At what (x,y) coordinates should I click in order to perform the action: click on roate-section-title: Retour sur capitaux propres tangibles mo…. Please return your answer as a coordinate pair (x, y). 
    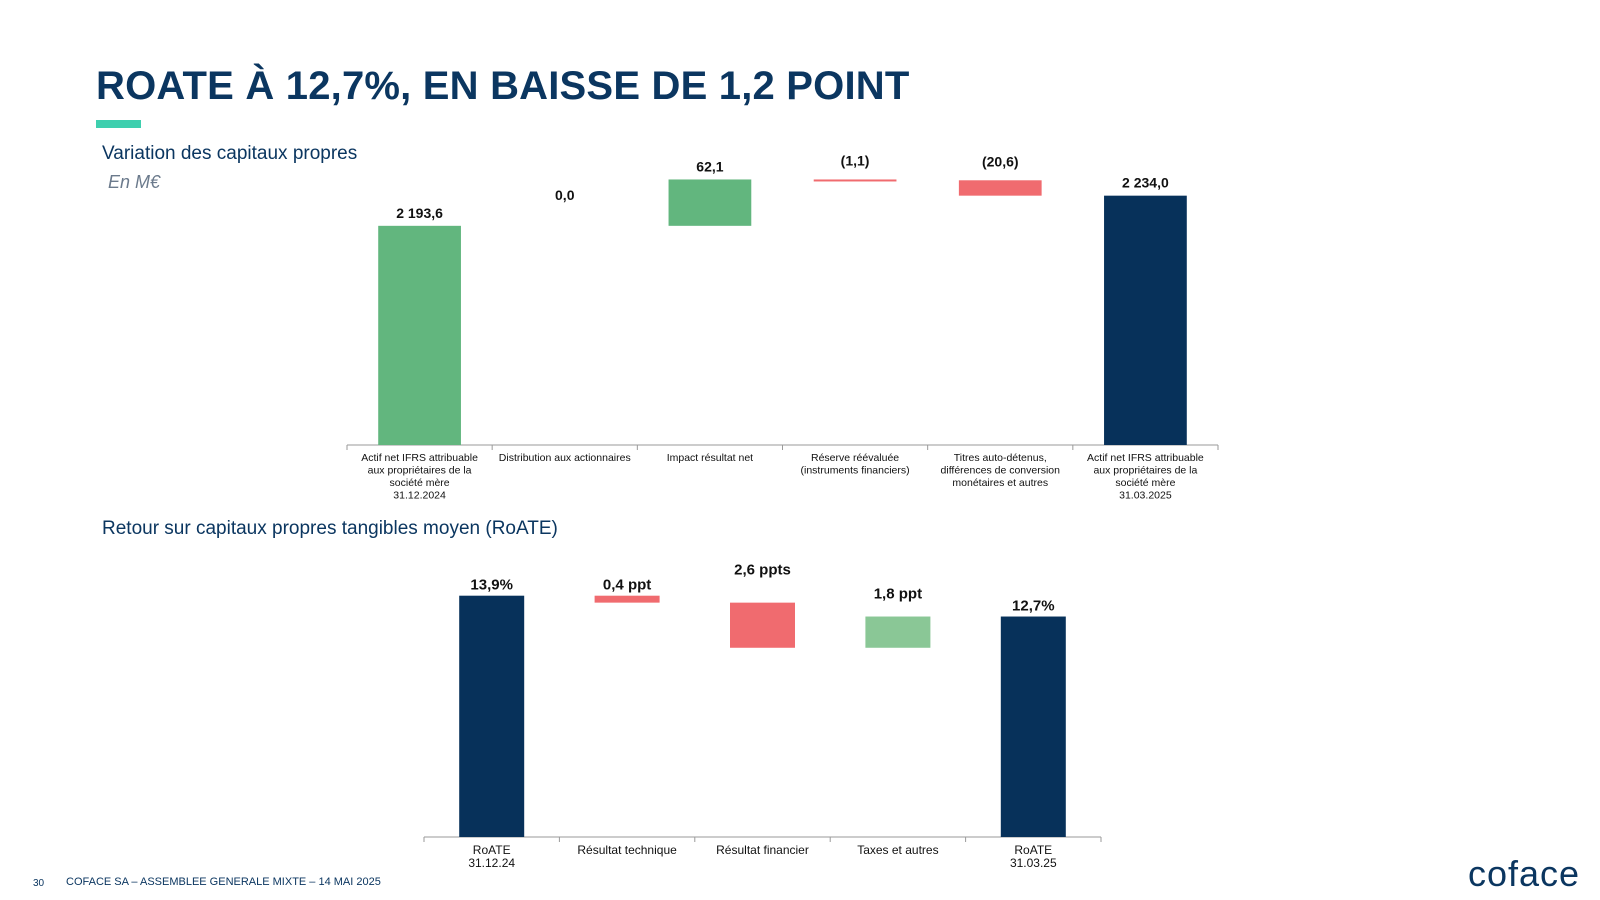
    Looking at the image, I should click on (330, 528).